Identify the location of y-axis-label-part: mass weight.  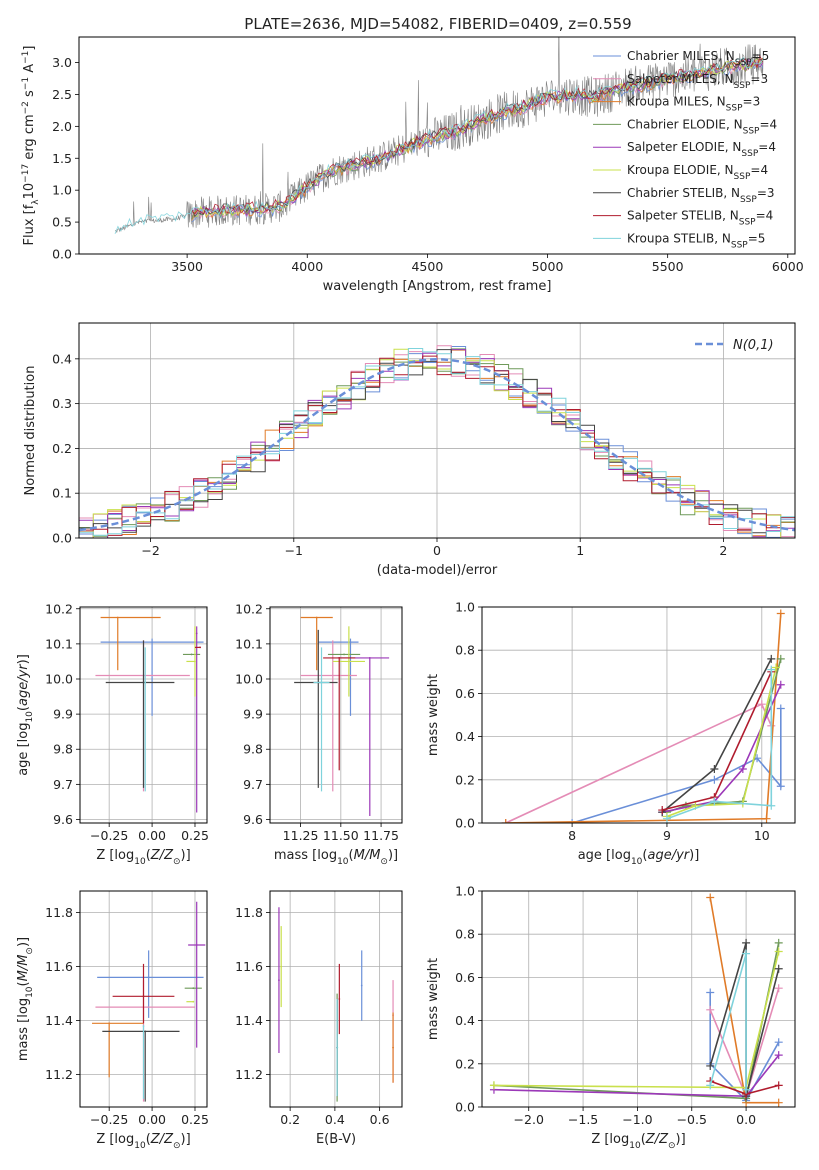
(433, 999).